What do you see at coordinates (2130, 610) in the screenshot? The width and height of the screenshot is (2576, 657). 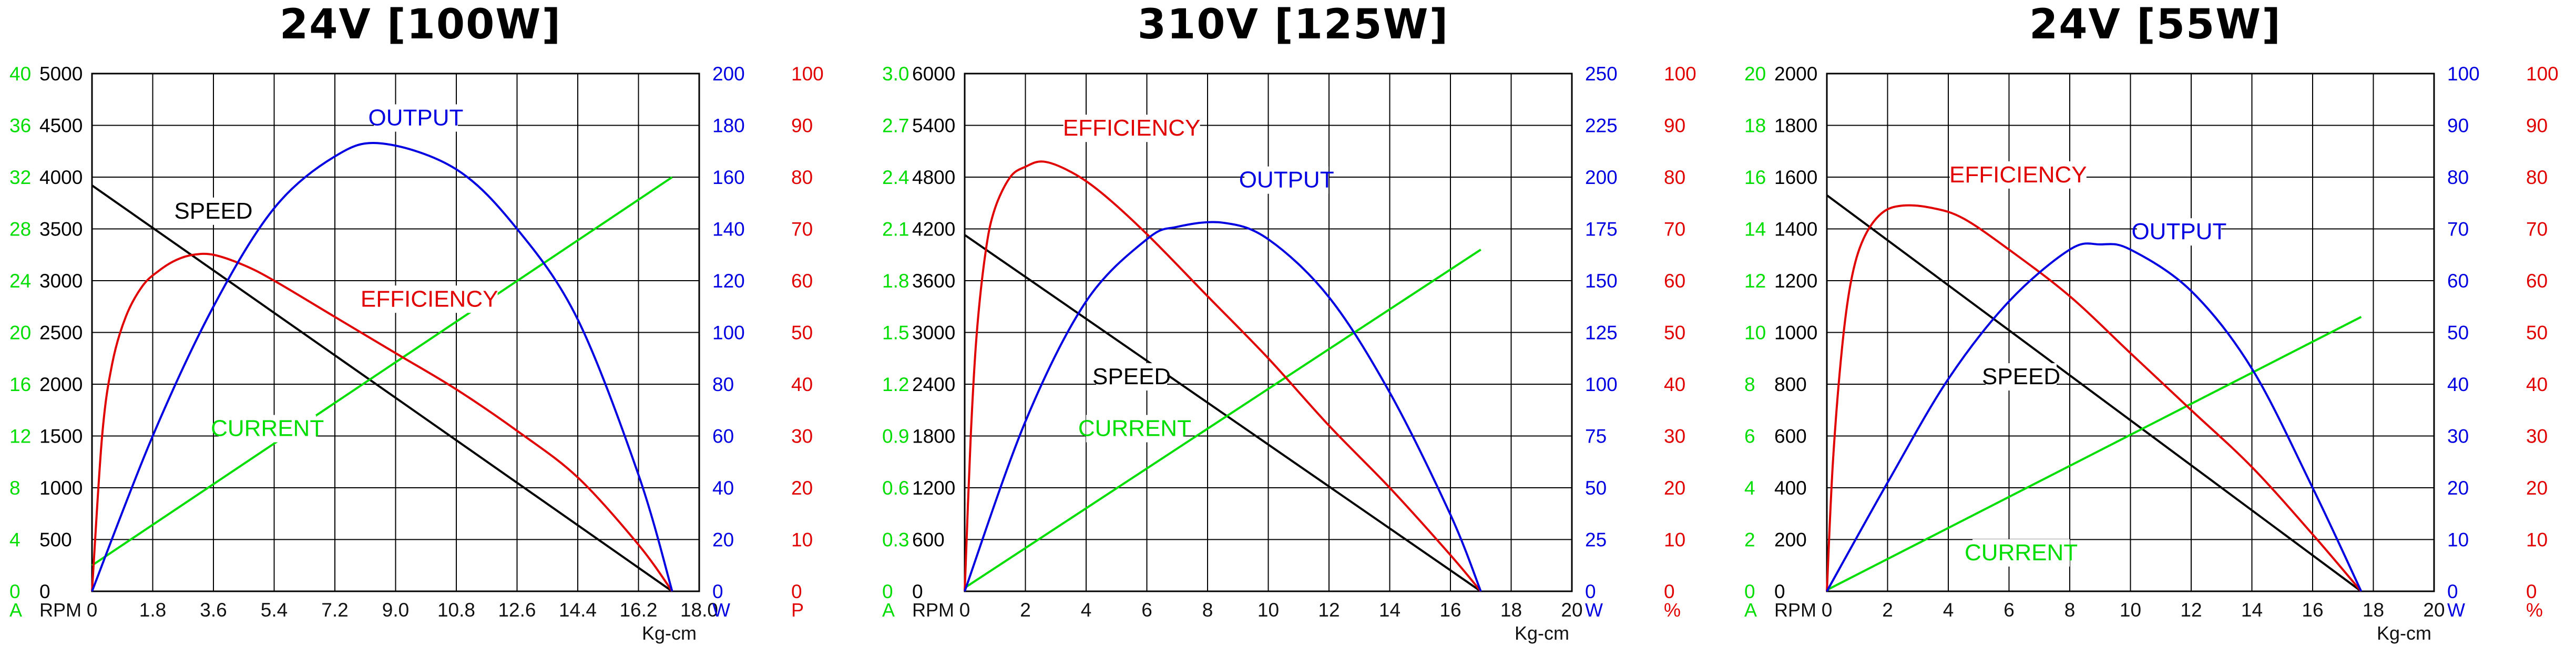 I see `x-tick-label: 10` at bounding box center [2130, 610].